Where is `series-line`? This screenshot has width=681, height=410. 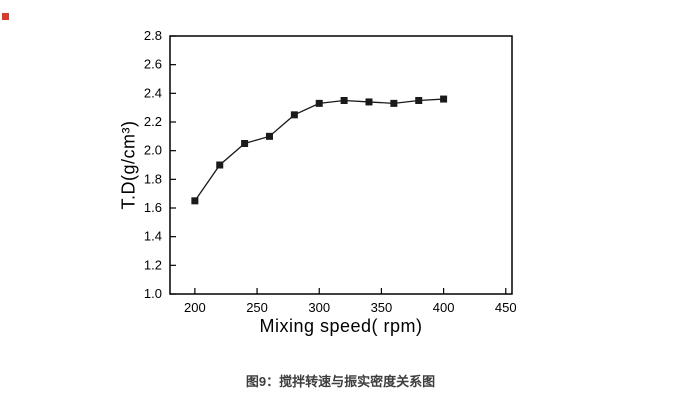 series-line is located at coordinates (319, 150).